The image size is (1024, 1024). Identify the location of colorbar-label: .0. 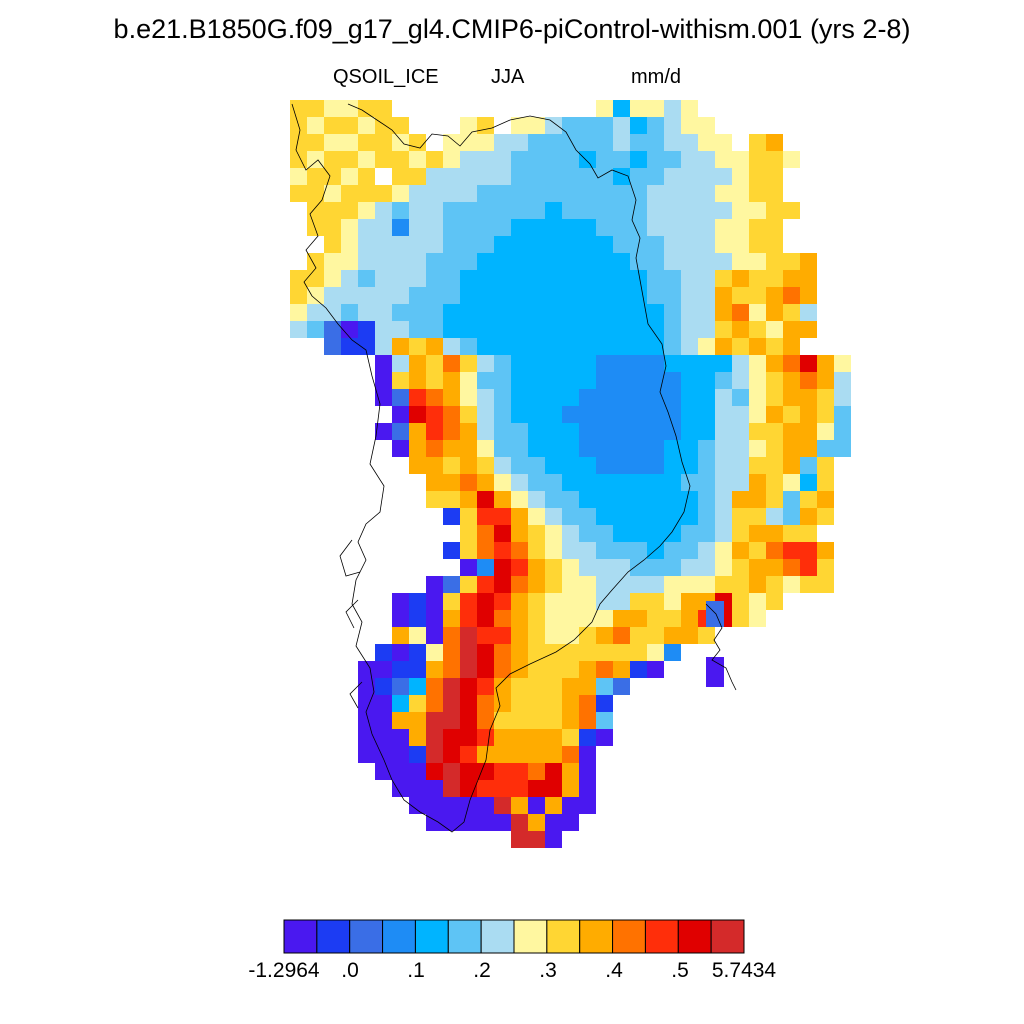
(350, 970).